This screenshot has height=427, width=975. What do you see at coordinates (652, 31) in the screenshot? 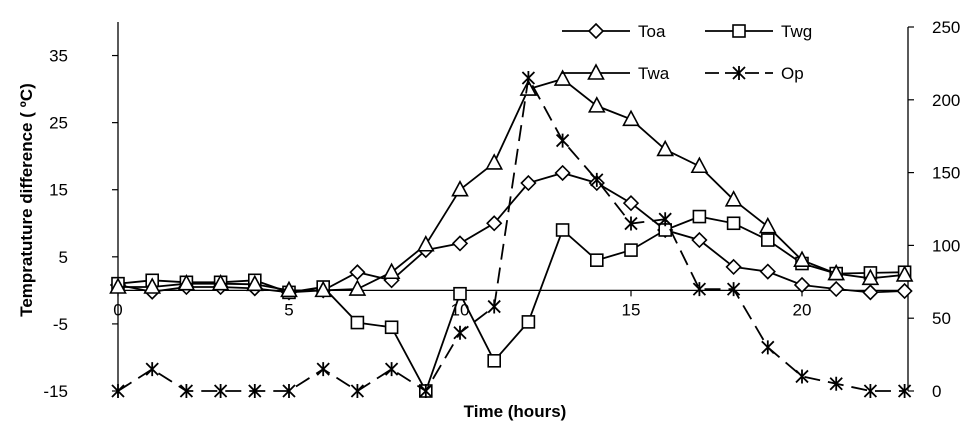
I see `legend-label-toa: Toa` at bounding box center [652, 31].